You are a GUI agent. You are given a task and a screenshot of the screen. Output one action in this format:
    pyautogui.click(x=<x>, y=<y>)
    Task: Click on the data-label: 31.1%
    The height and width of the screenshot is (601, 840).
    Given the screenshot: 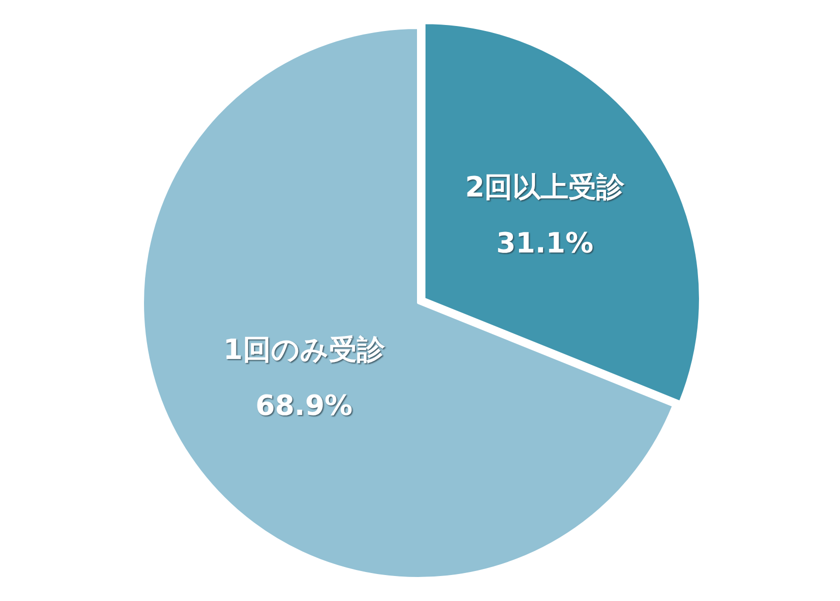 What is the action you would take?
    pyautogui.click(x=545, y=243)
    